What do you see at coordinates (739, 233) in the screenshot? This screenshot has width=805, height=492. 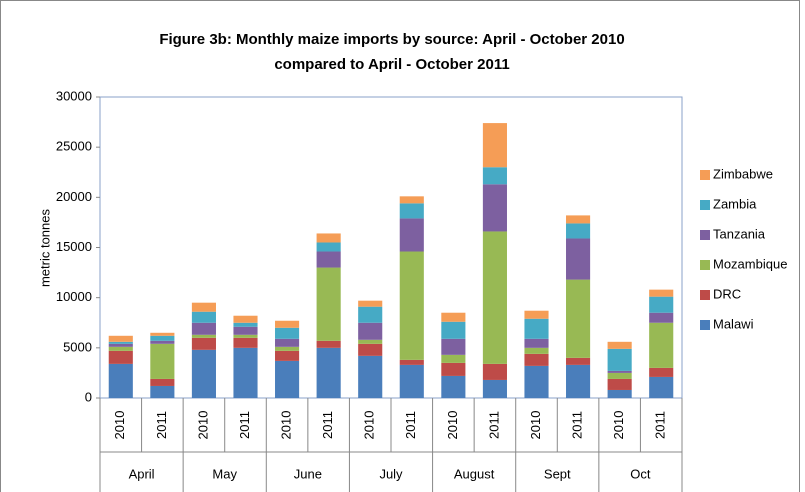 I see `legend-label: Tanzania` at bounding box center [739, 233].